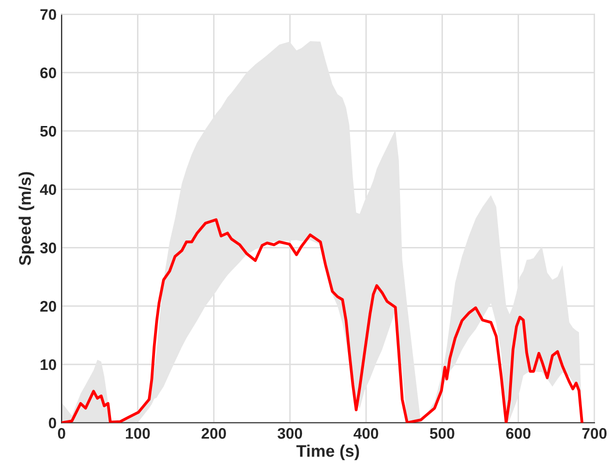 This screenshot has width=616, height=475. Describe the element at coordinates (52, 423) in the screenshot. I see `y-tick-label: 0` at that location.